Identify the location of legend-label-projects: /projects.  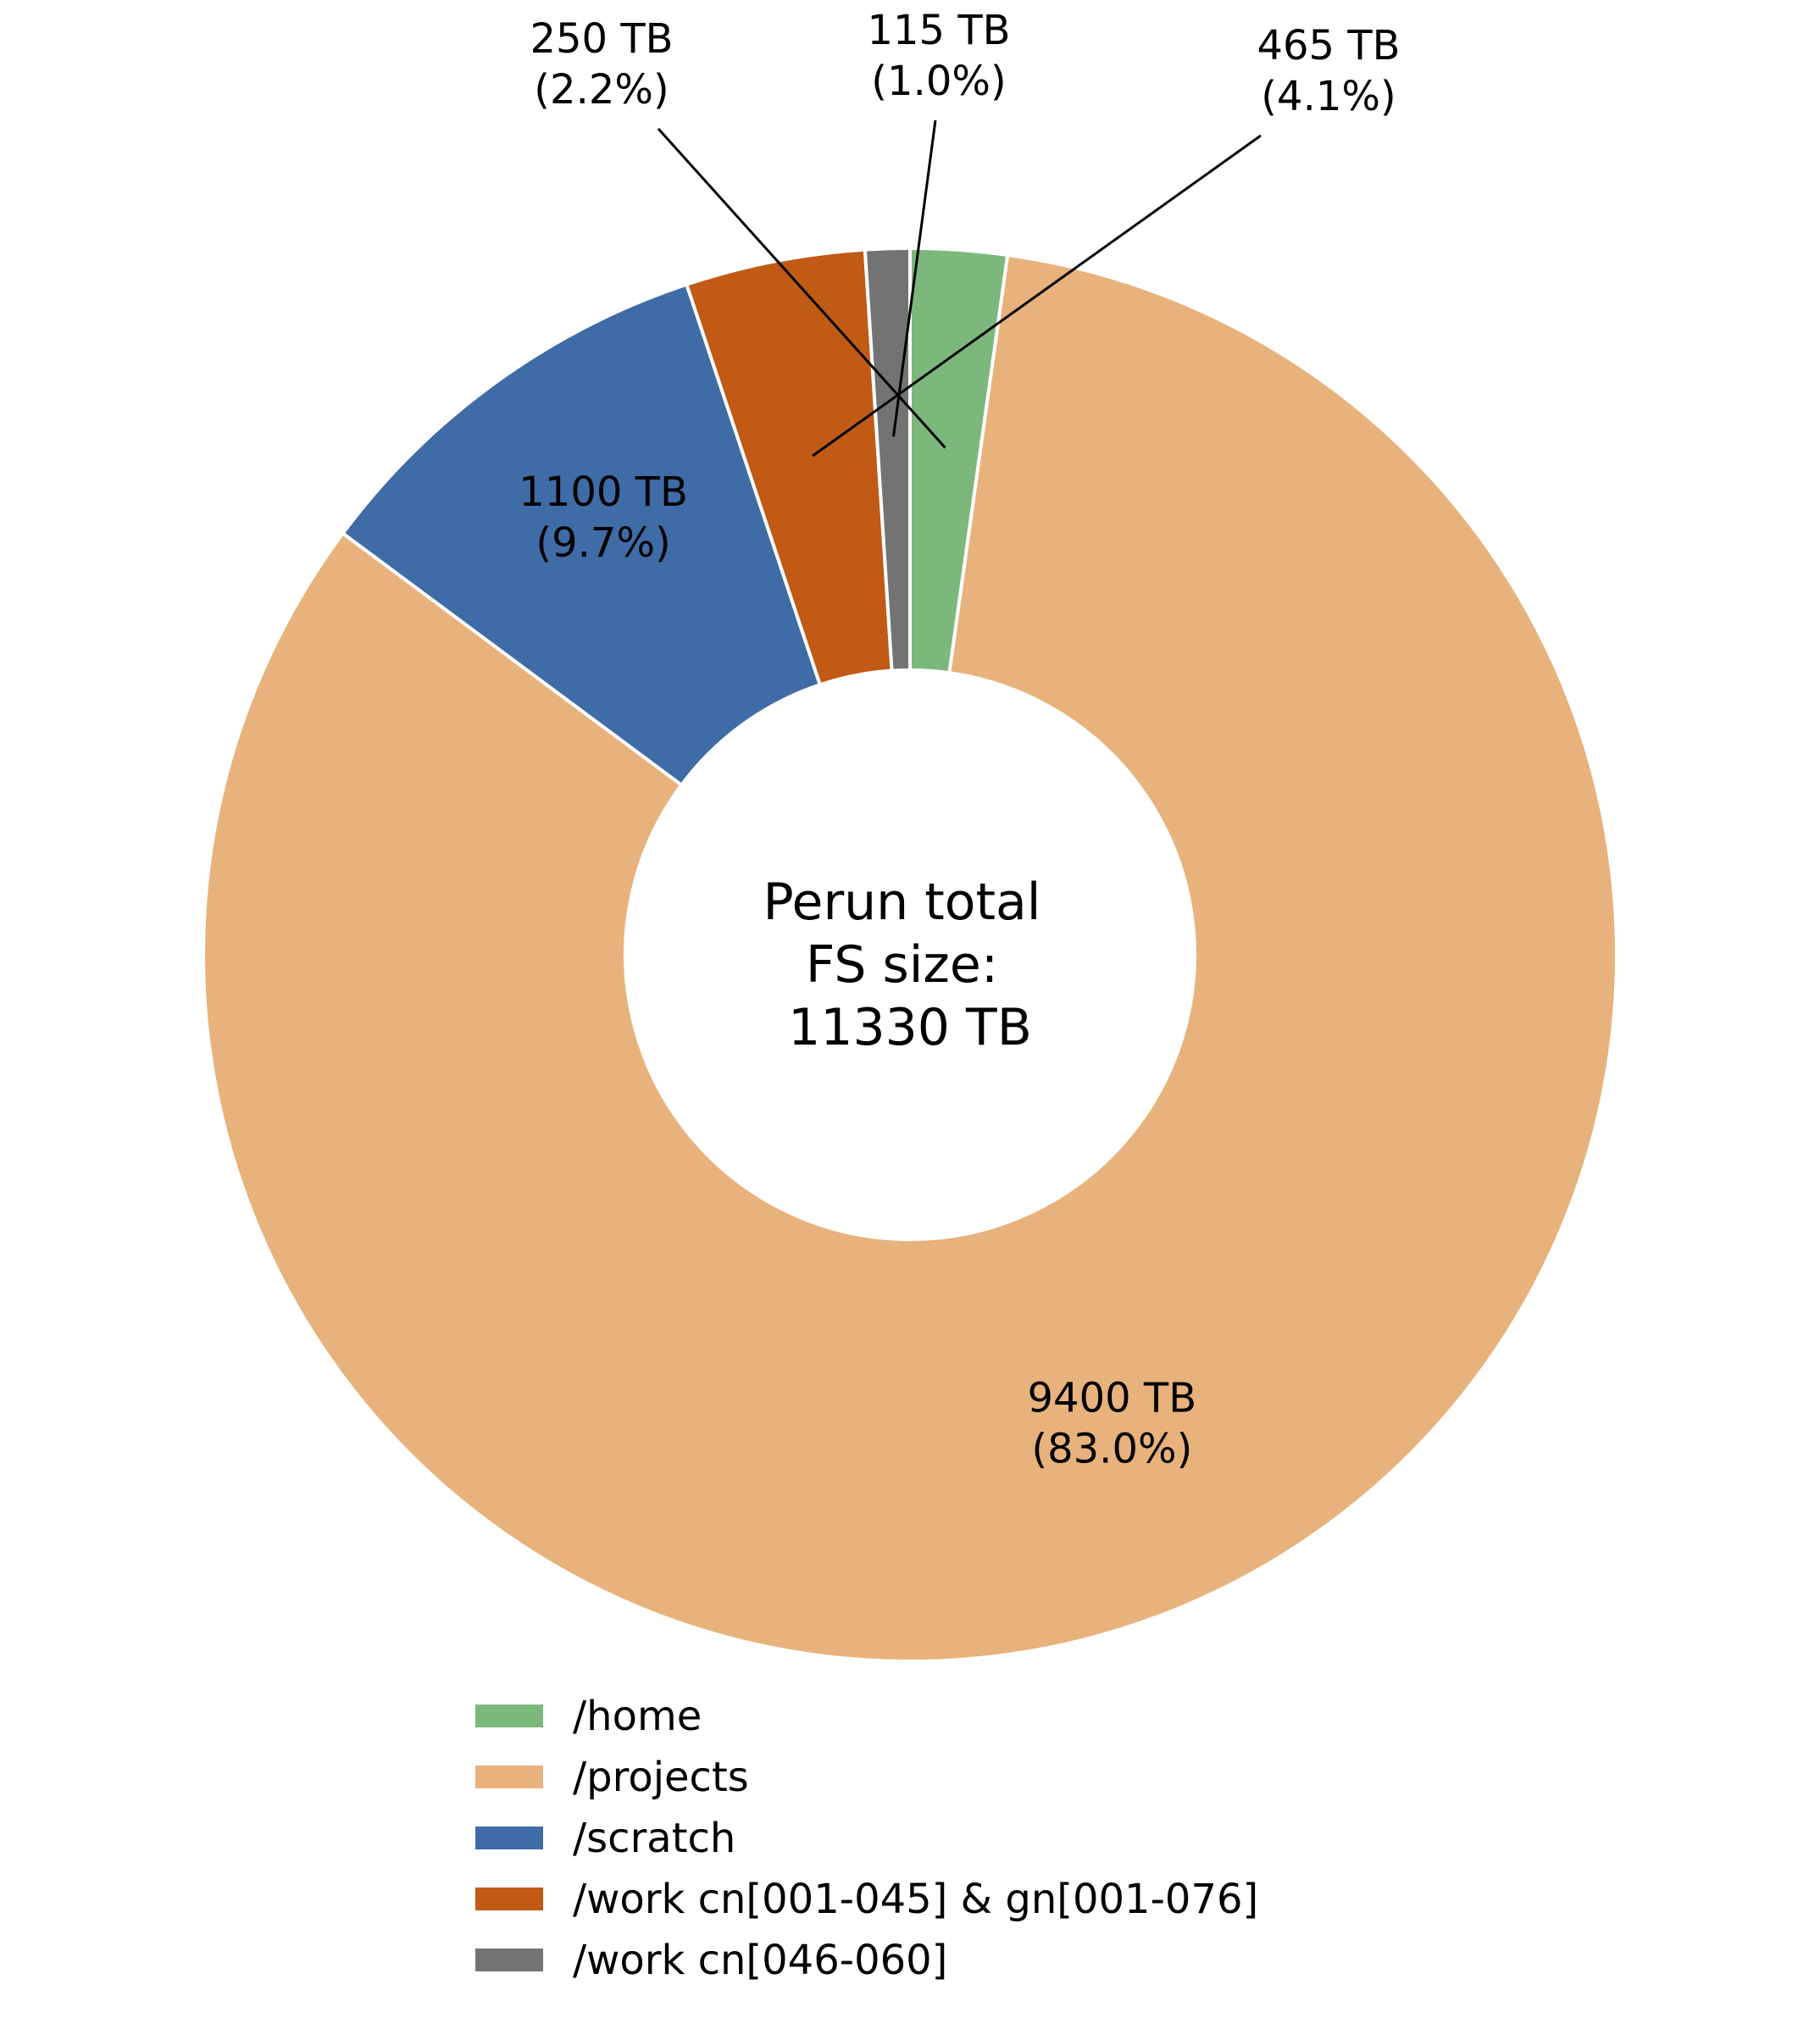
(661, 1778).